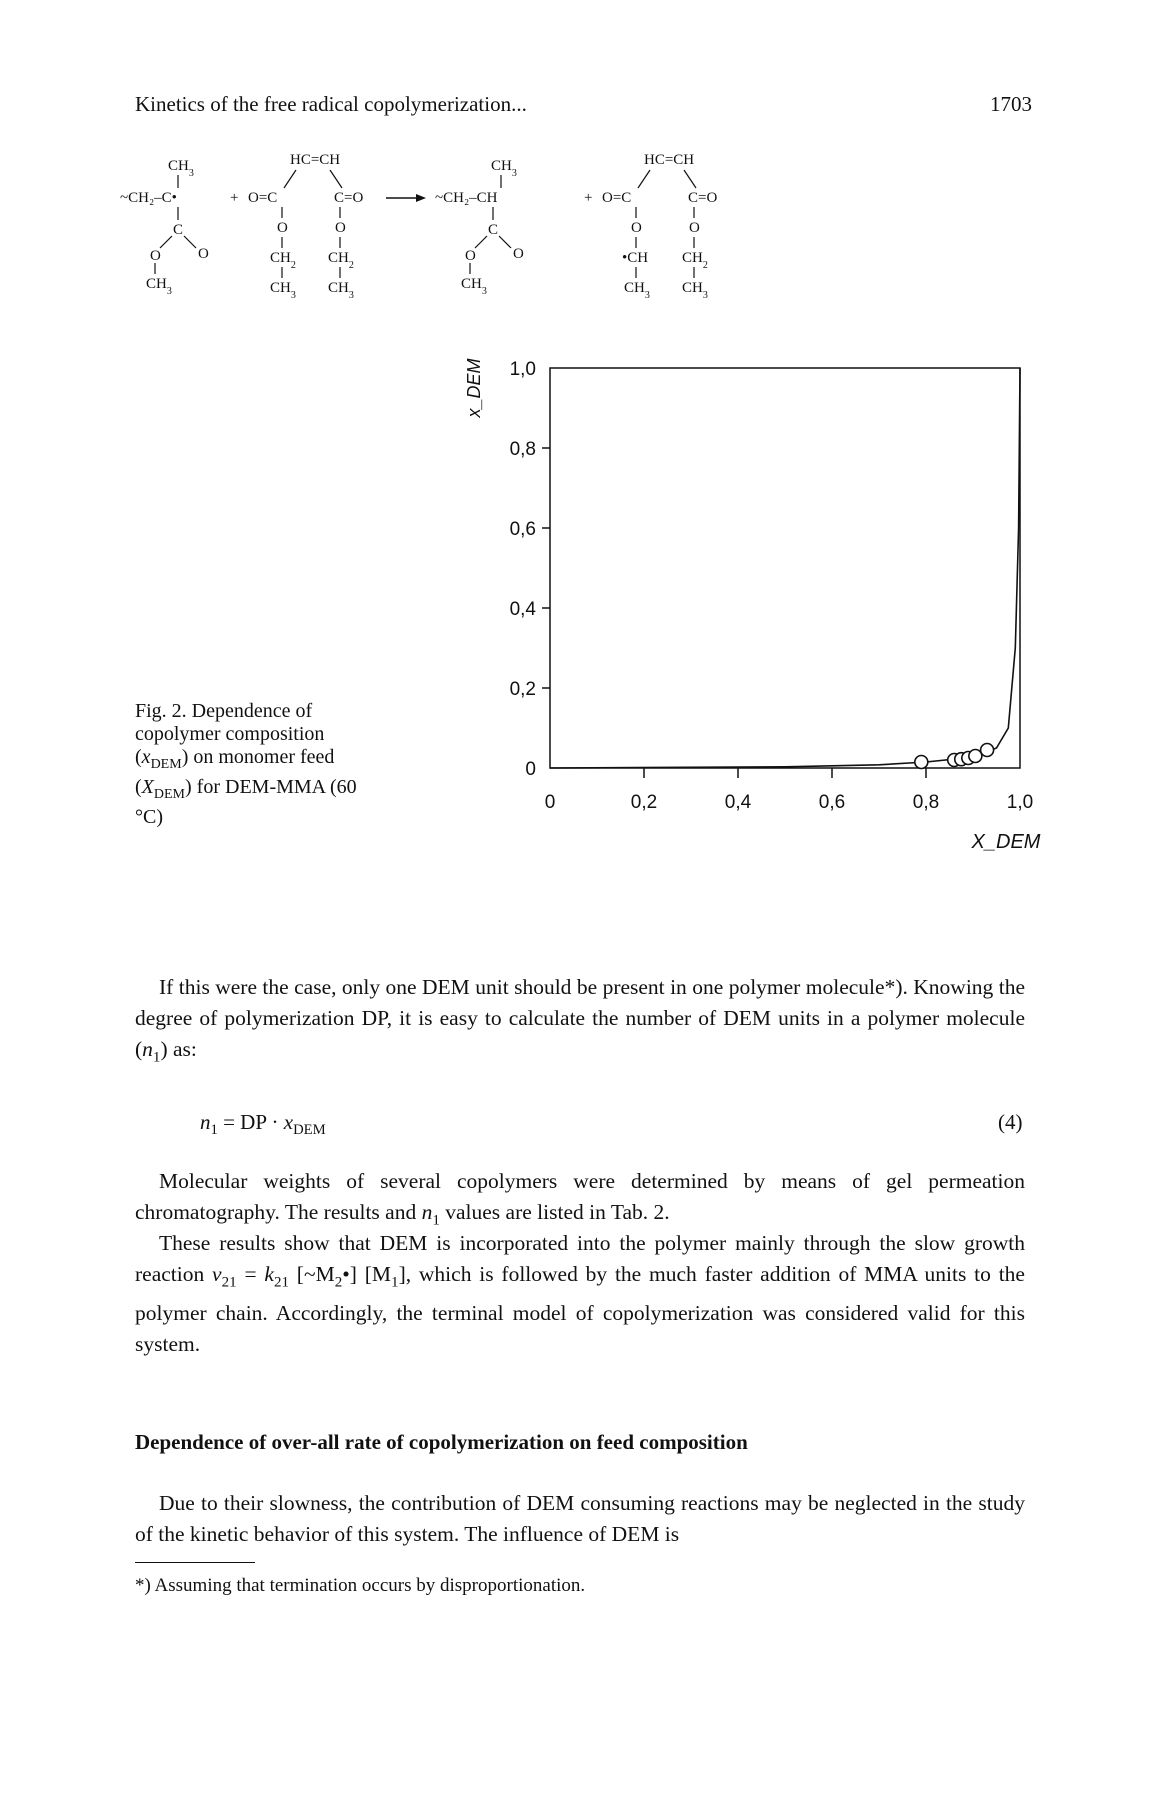 Image resolution: width=1150 pixels, height=1800 pixels. What do you see at coordinates (1020, 802) in the screenshot?
I see `x-tick-label: 1,0` at bounding box center [1020, 802].